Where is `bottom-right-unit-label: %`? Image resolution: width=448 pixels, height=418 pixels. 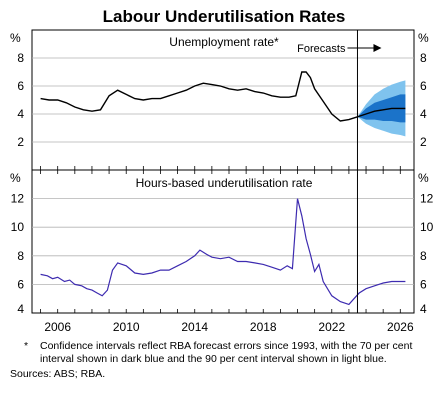
bottom-right-unit-label: % is located at coordinates (423, 178).